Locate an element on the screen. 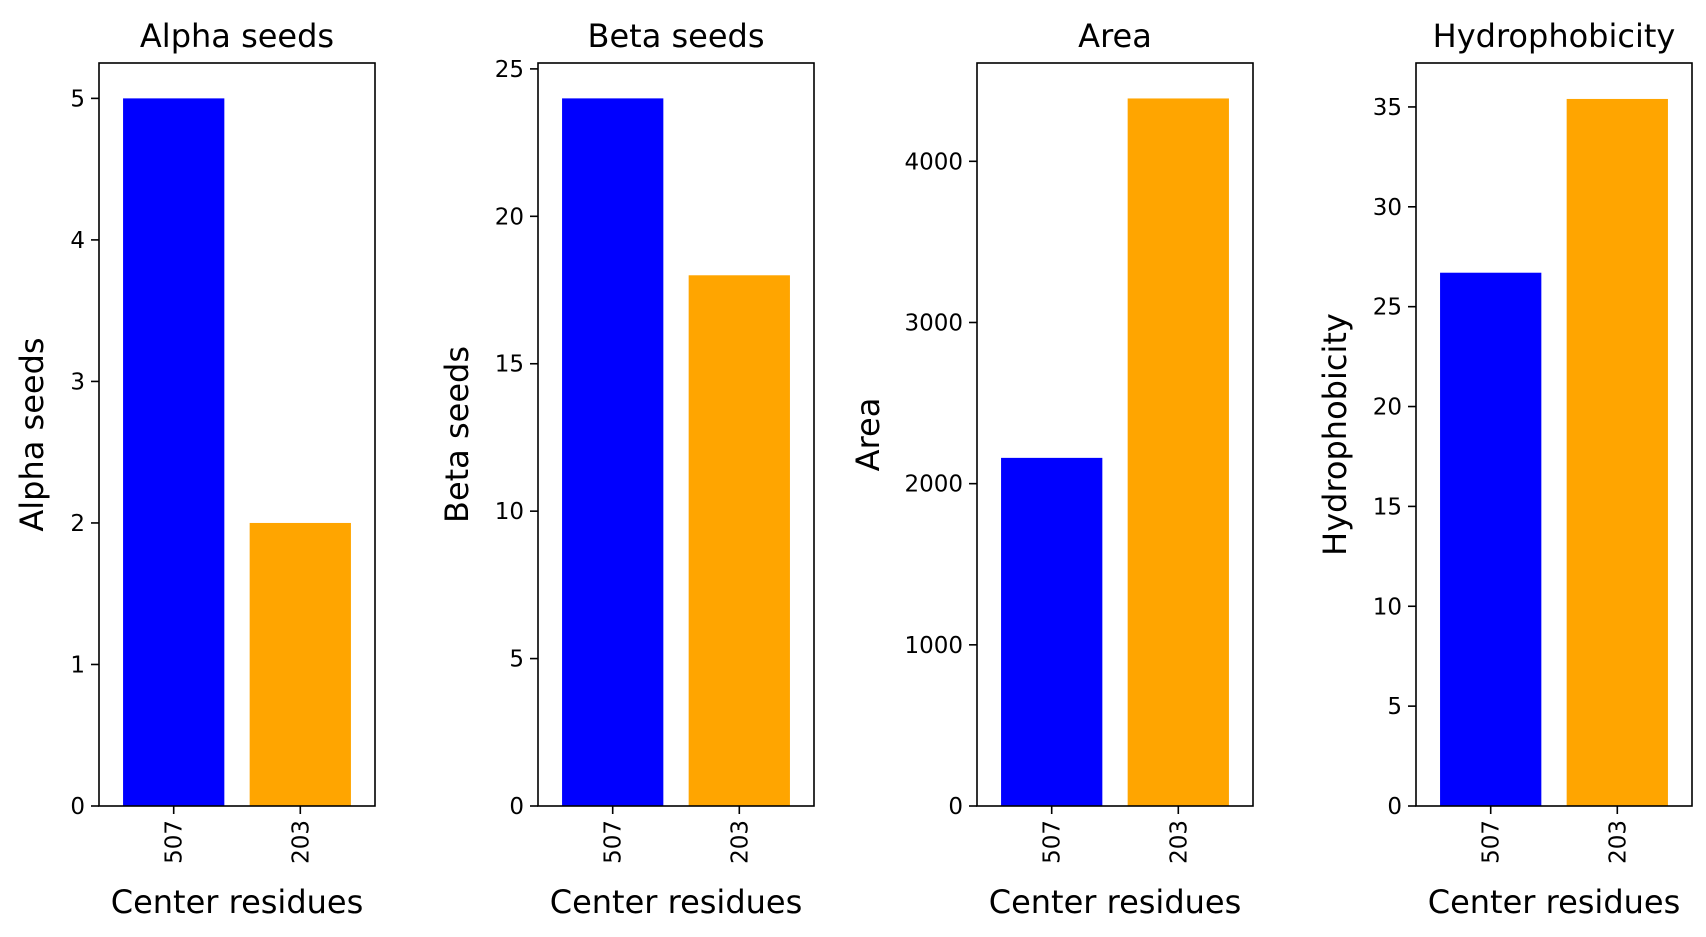 This screenshot has width=1706, height=937. y-tick-label: 4 is located at coordinates (77, 241).